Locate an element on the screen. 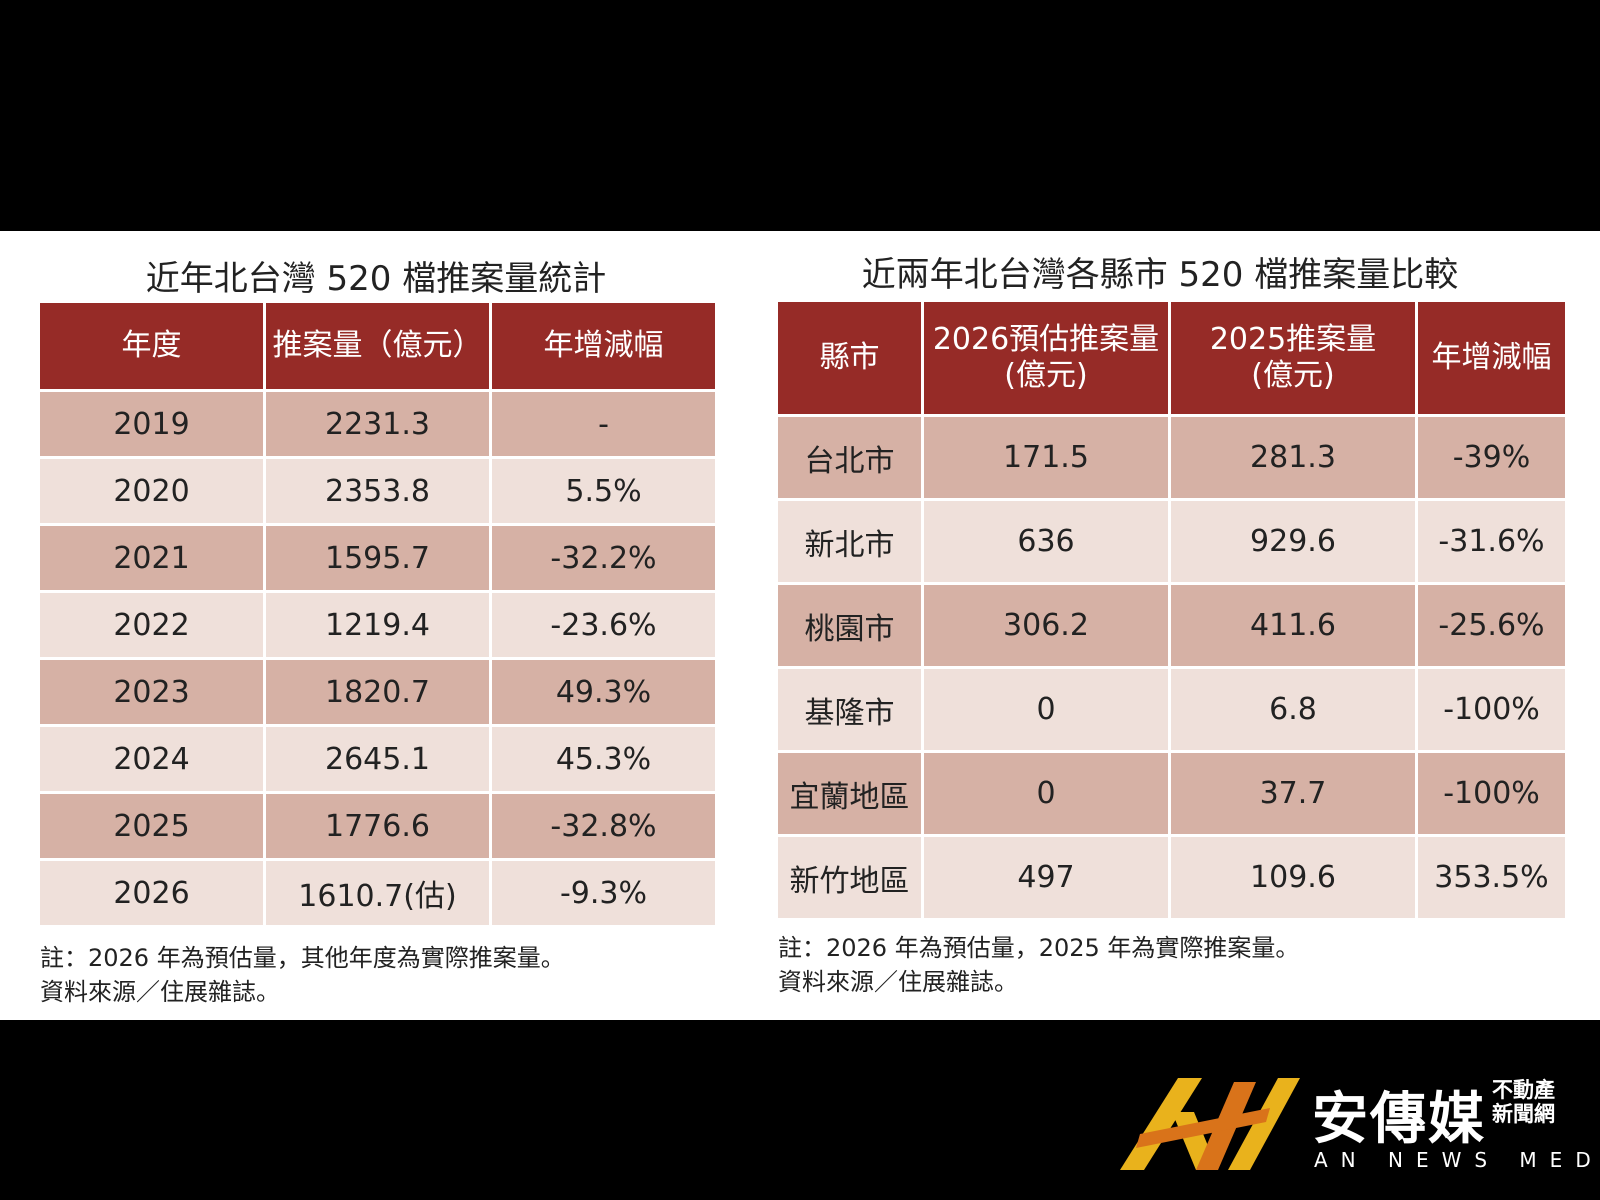 This screenshot has height=1200, width=1600. table-row: 2025 1776.6 -32.8% is located at coordinates (377, 826).